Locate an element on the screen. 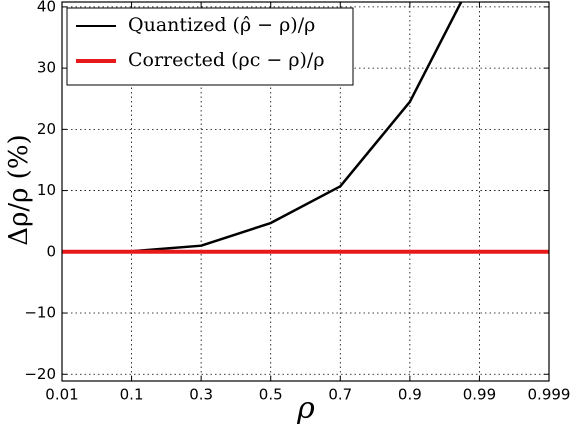 The height and width of the screenshot is (426, 575). legend-label: Corrected (ρc − ρ)/ρ is located at coordinates (226, 60).